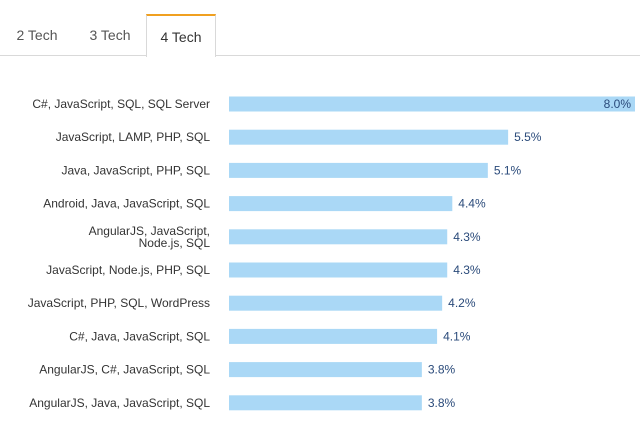 The width and height of the screenshot is (640, 423). I want to click on value-label: 5.1%, so click(508, 170).